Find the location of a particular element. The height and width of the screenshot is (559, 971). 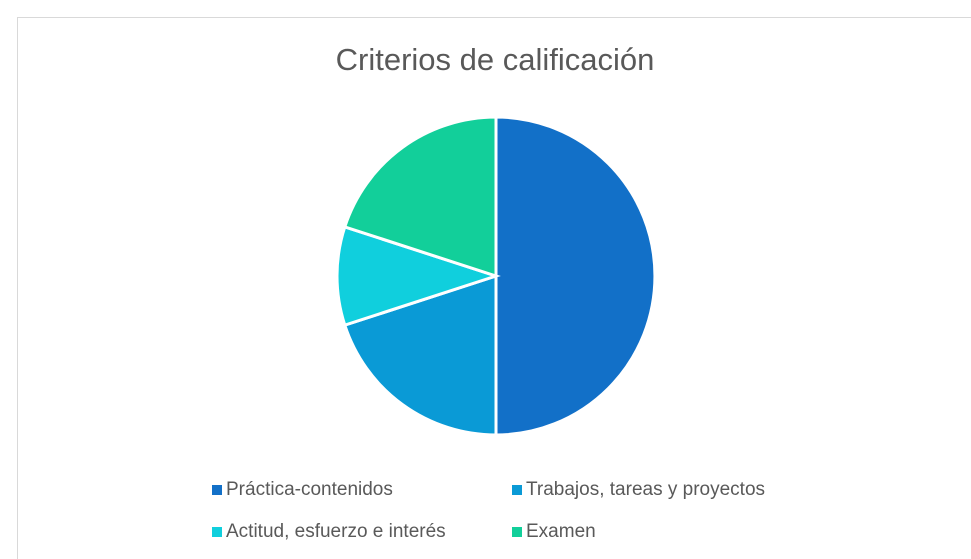

chart-title: Criterios de calificación is located at coordinates (495, 59).